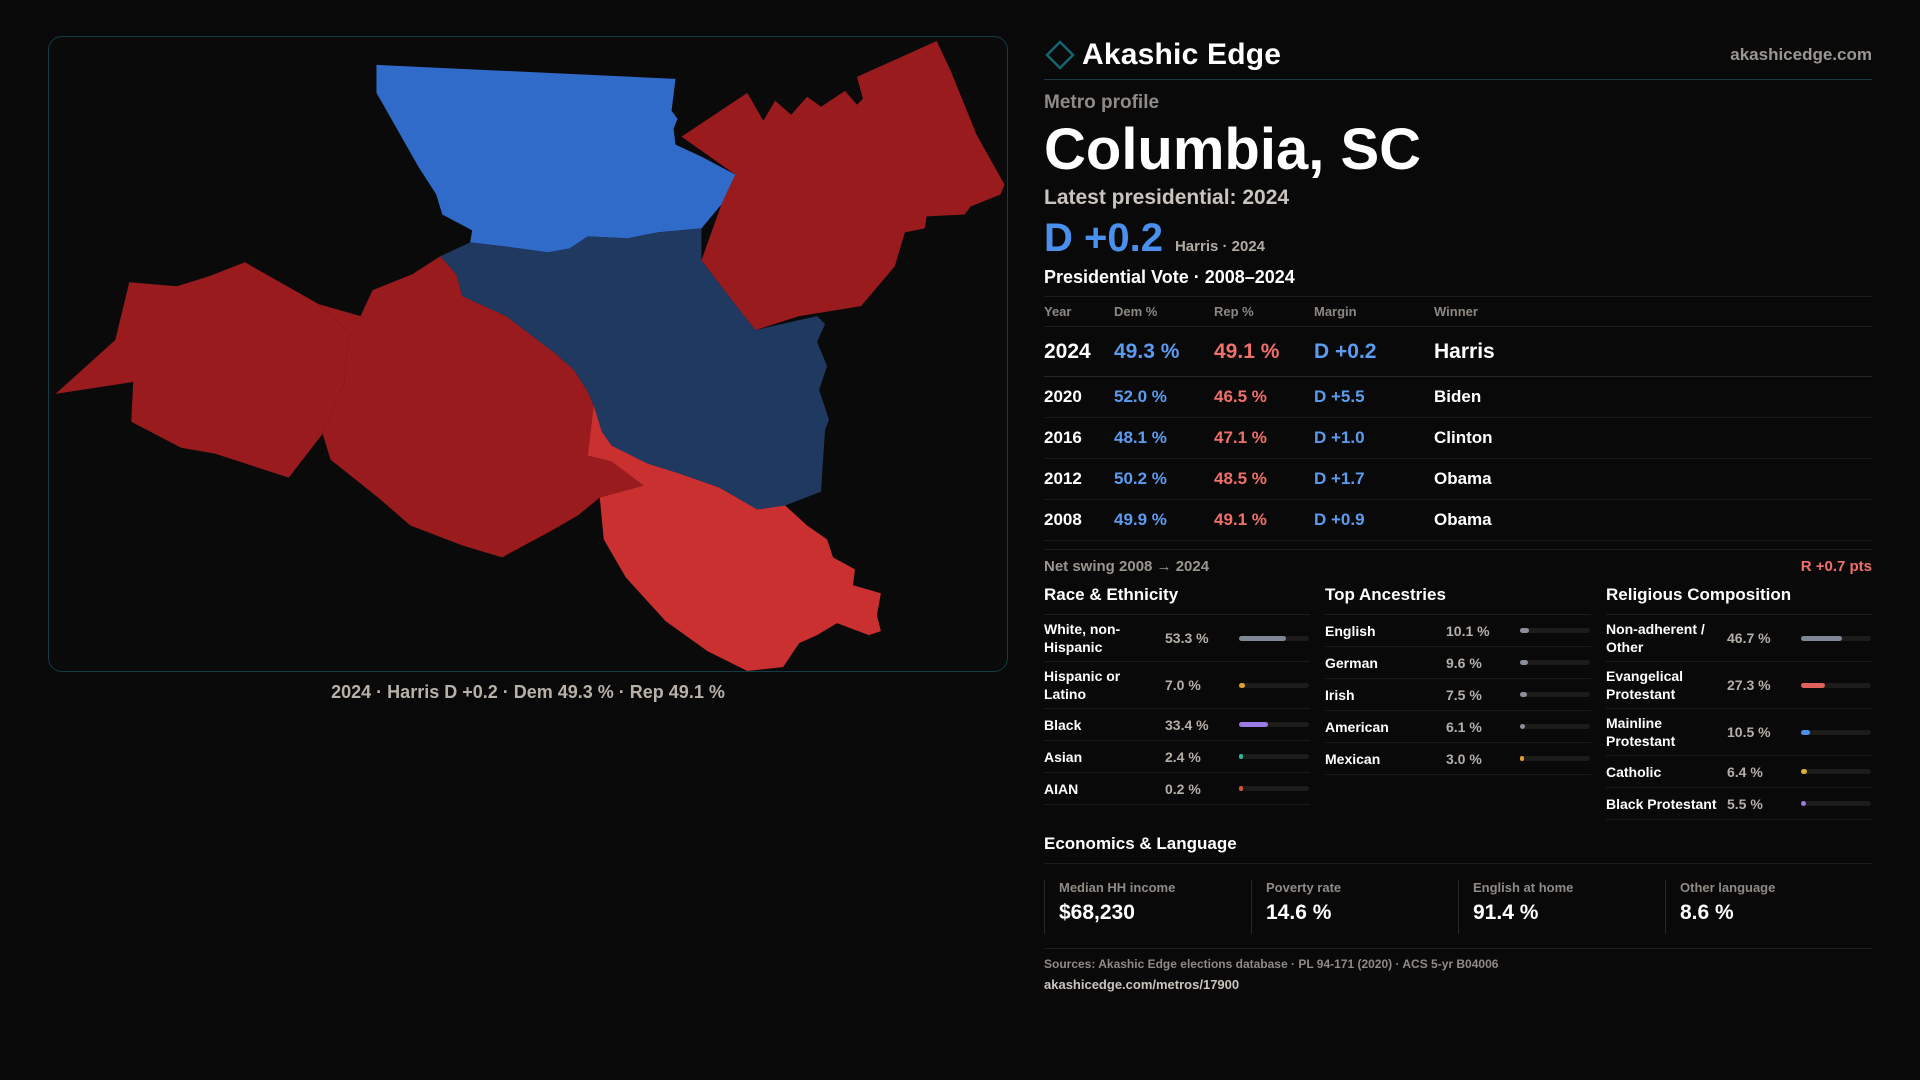 The image size is (1920, 1080). I want to click on item-label: White, non-Hispanic, so click(1082, 638).